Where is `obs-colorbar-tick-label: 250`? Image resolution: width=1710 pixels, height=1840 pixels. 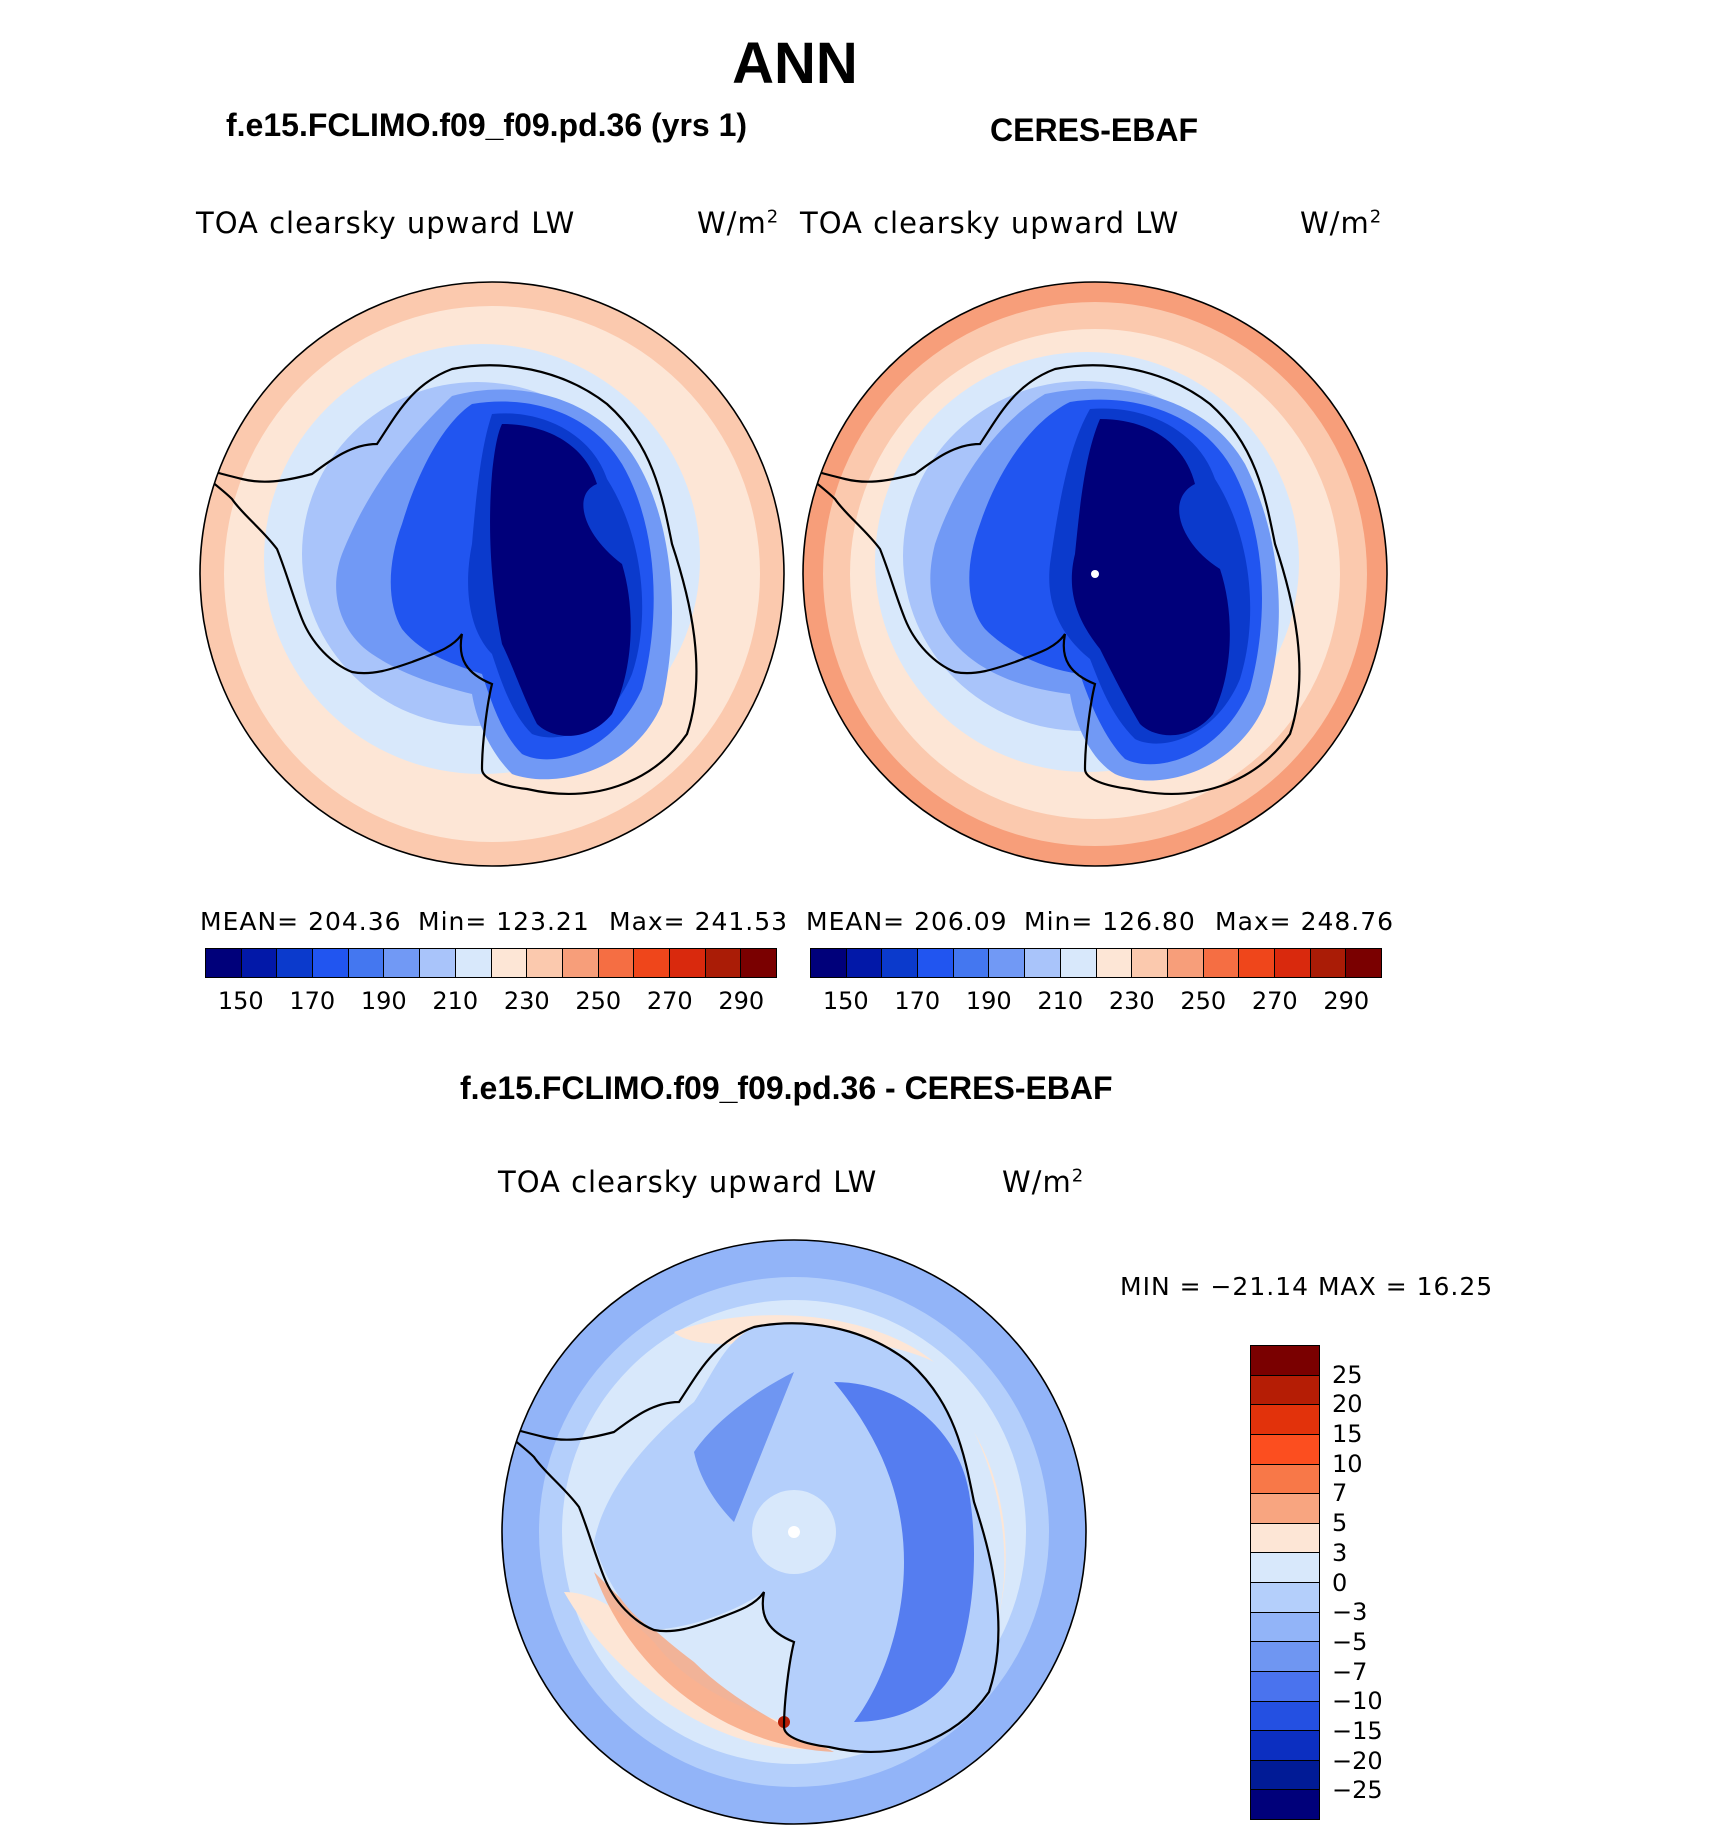
obs-colorbar-tick-label: 250 is located at coordinates (1203, 1001).